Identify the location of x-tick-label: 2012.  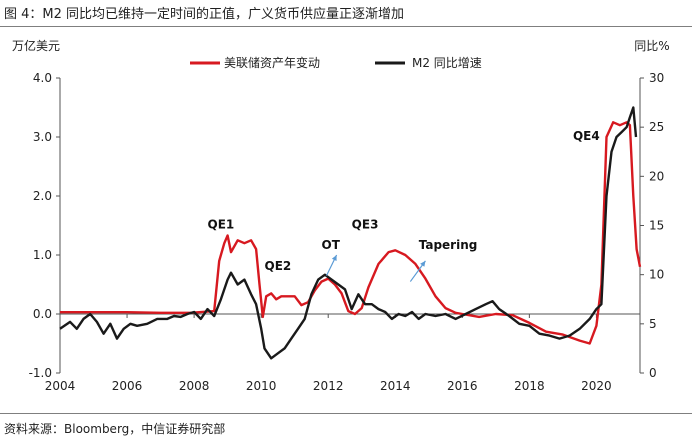
(328, 386).